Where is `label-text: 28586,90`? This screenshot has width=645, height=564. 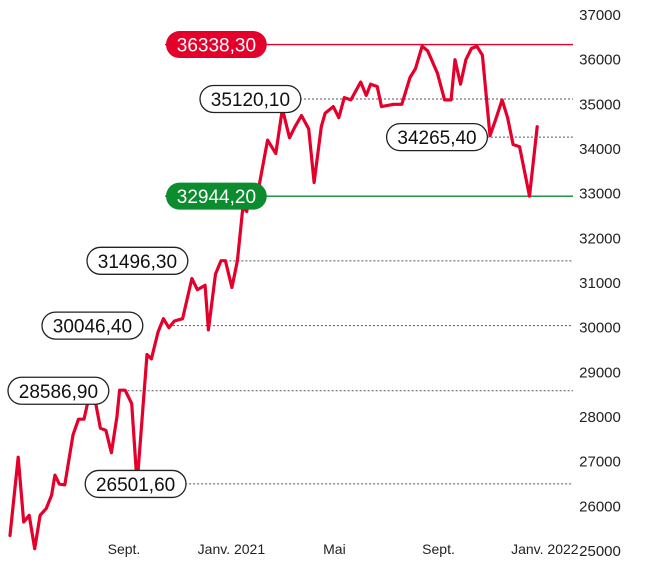
label-text: 28586,90 is located at coordinates (58, 392).